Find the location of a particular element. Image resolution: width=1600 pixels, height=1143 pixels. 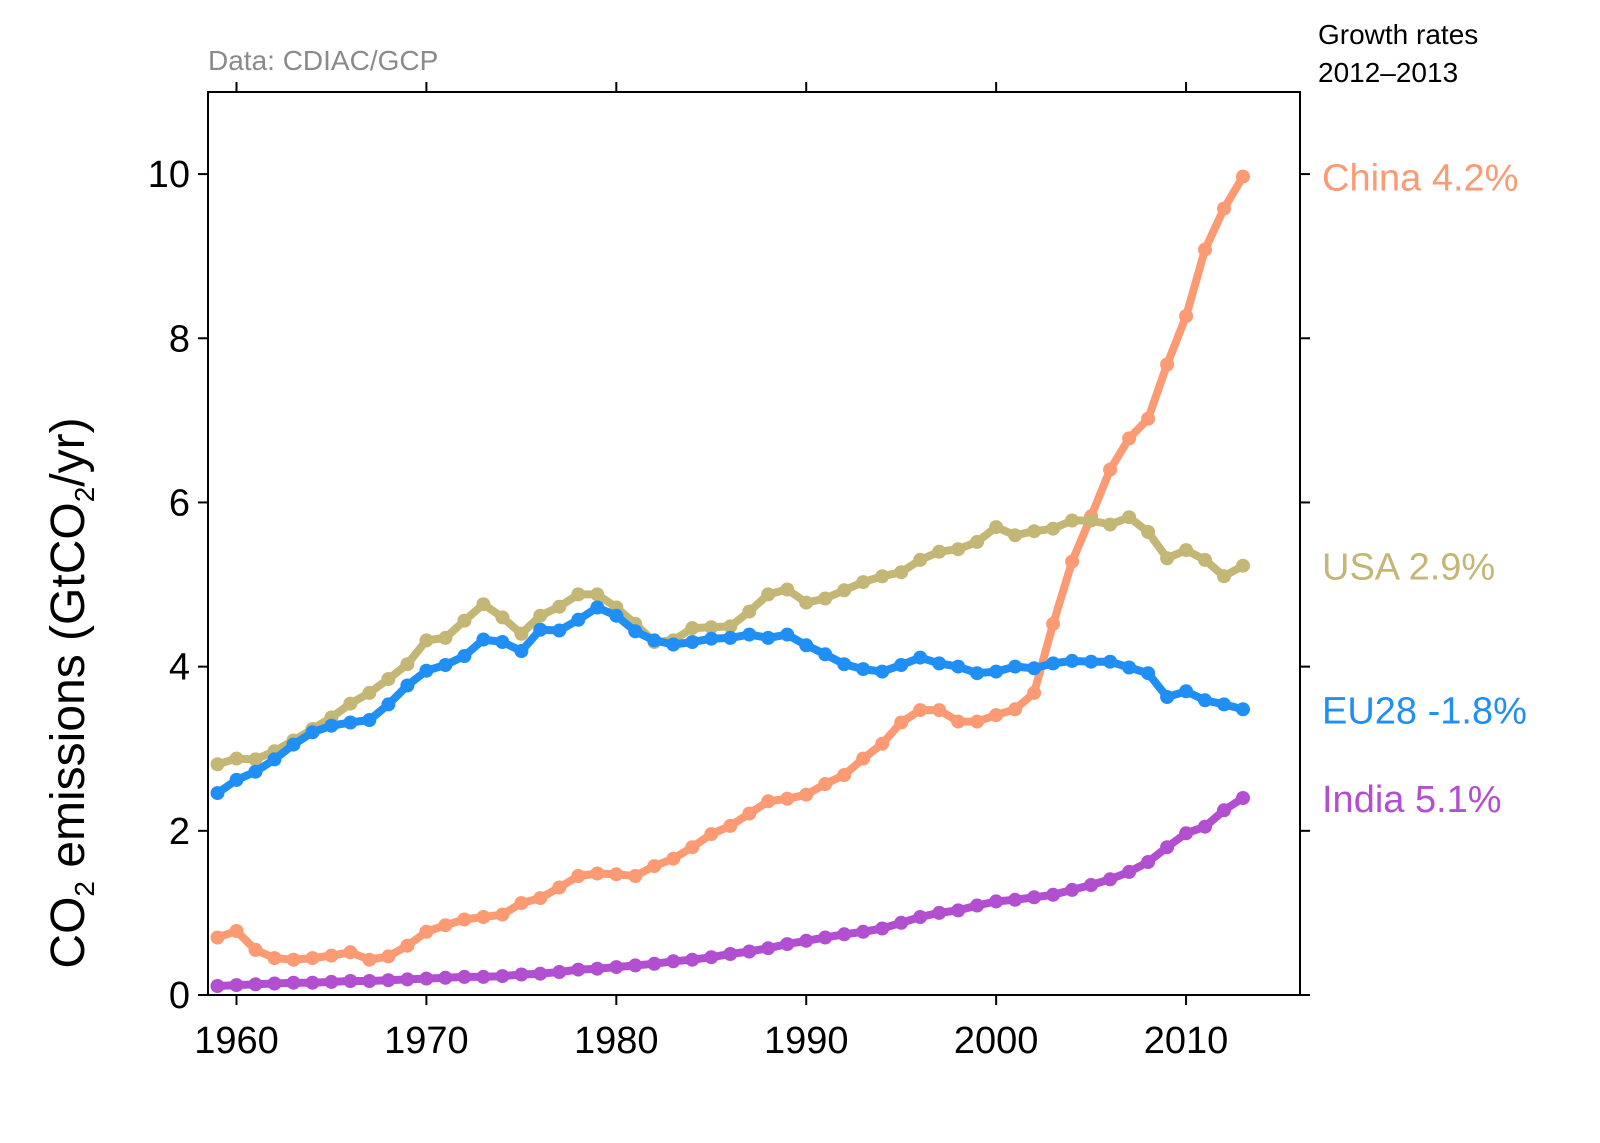

data-point-india-1992 is located at coordinates (844, 934).